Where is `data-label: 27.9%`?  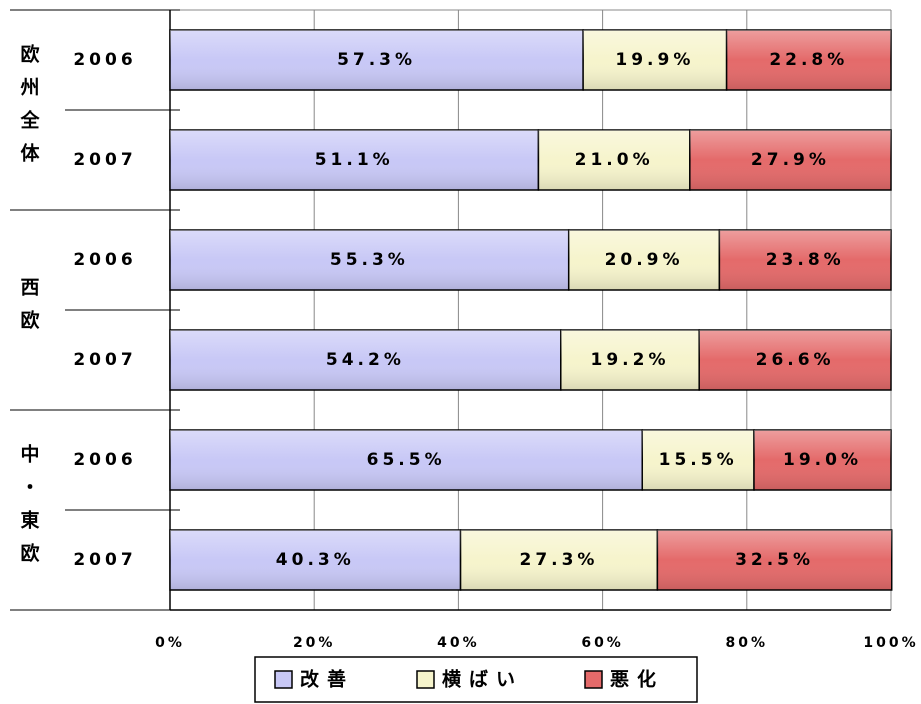
data-label: 27.9% is located at coordinates (790, 160).